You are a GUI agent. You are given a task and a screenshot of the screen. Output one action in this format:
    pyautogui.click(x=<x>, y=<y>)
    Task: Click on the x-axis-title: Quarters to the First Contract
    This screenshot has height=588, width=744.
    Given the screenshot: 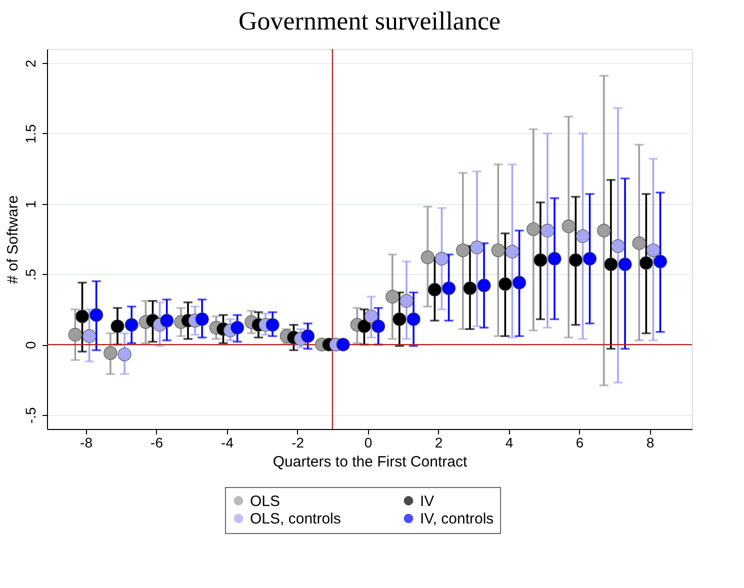 What is the action you would take?
    pyautogui.click(x=370, y=462)
    